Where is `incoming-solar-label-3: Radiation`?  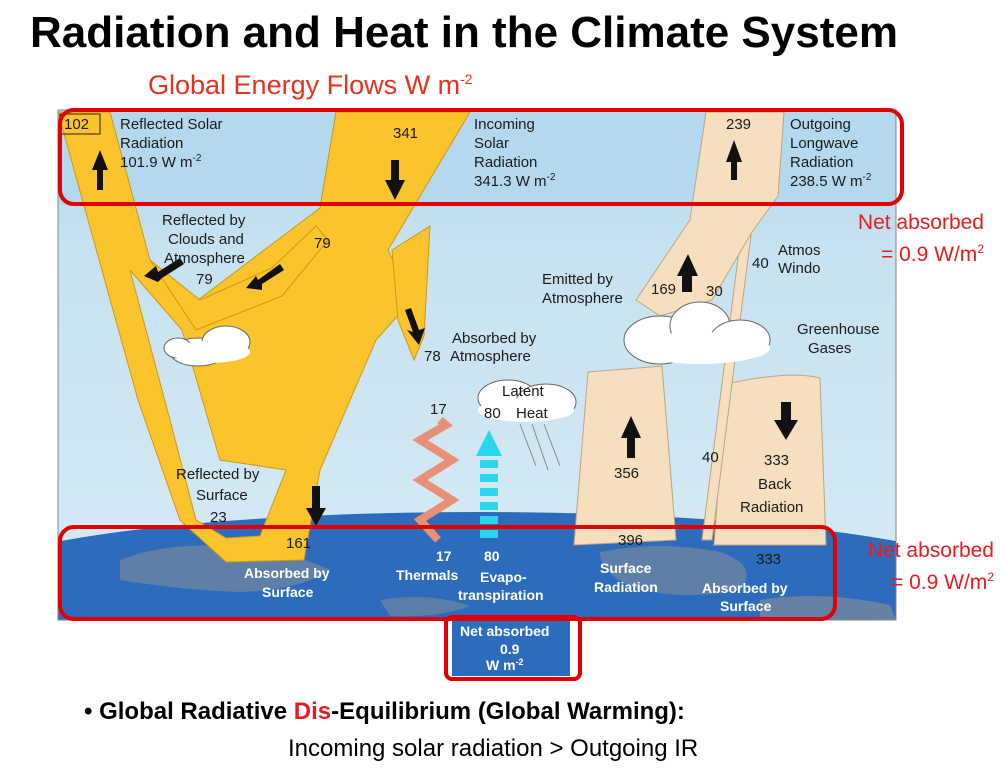
incoming-solar-label-3: Radiation is located at coordinates (505, 162).